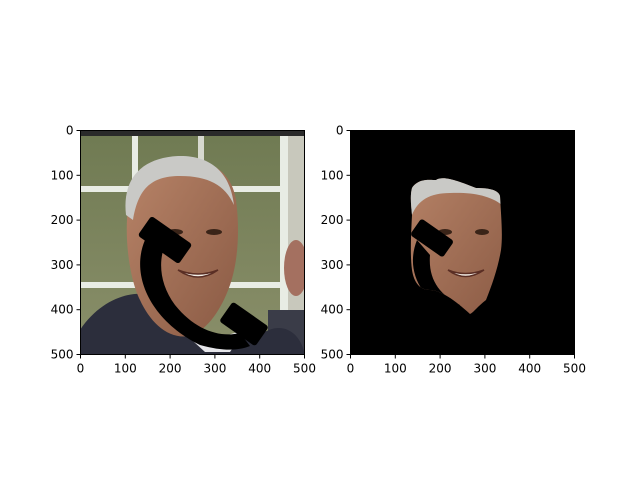  Describe the element at coordinates (294, 268) in the screenshot. I see `background-person` at that location.